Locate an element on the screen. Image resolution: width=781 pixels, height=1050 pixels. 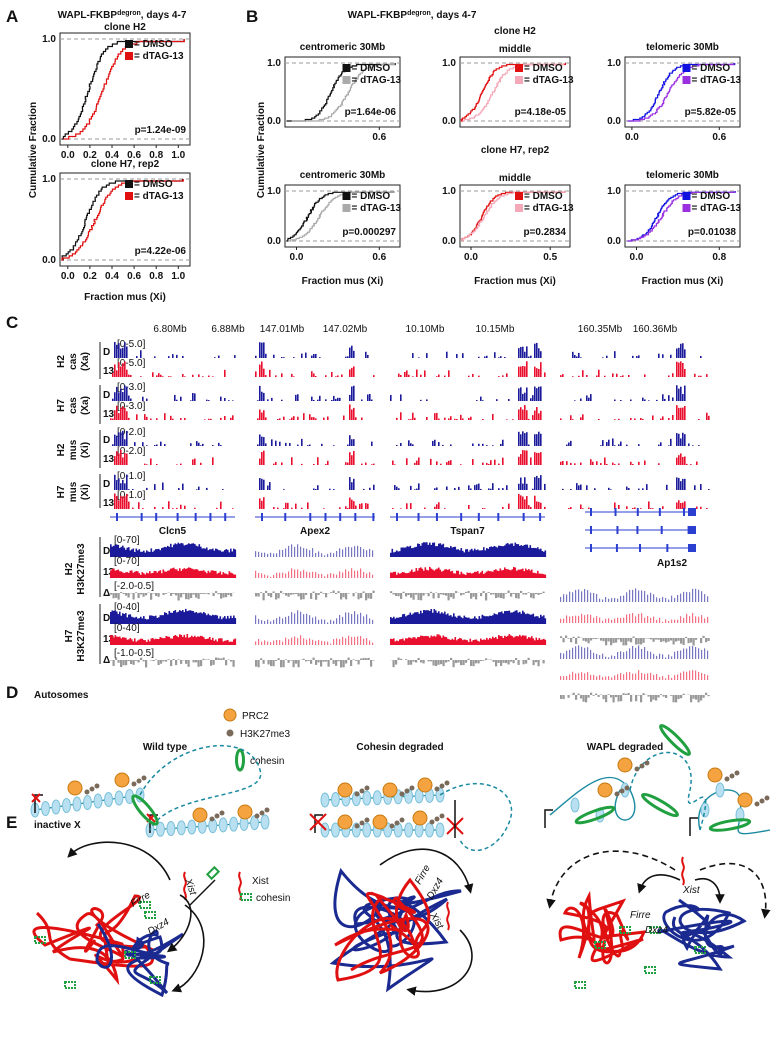
nucleosome is located at coordinates (367, 798).